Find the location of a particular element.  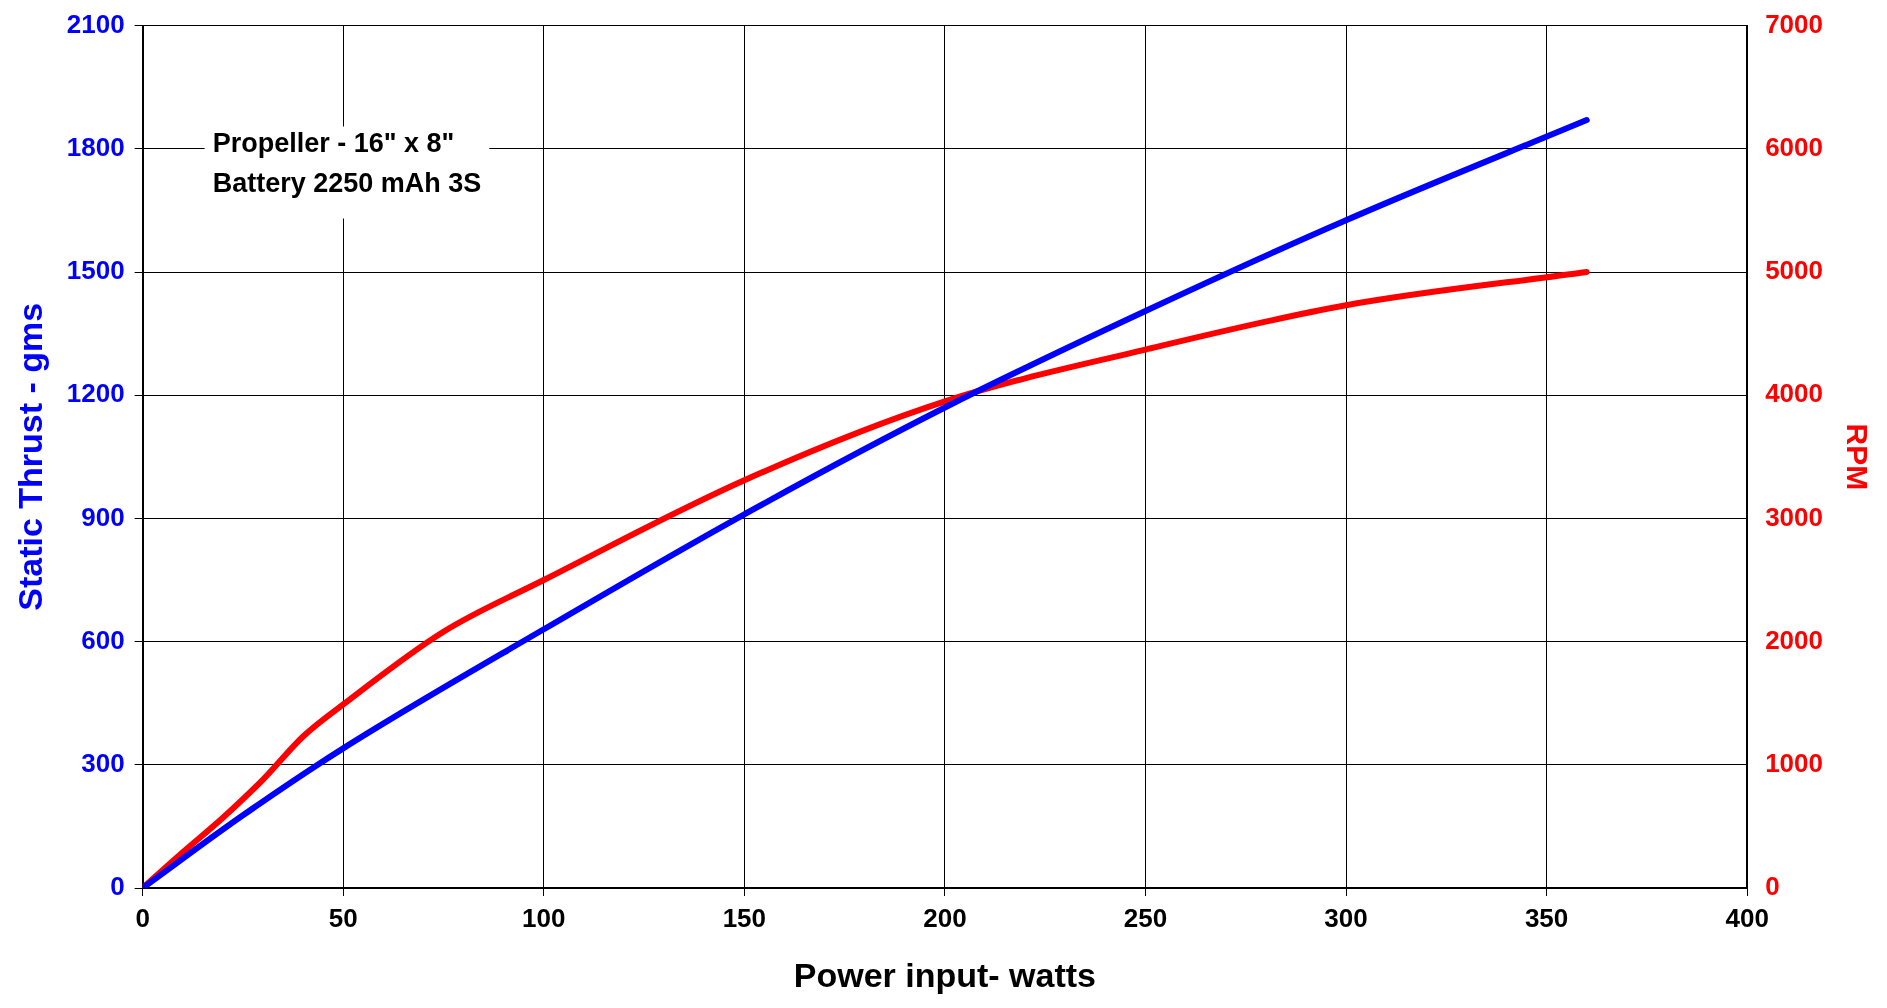

y2-axis-title: RPM is located at coordinates (1857, 457).